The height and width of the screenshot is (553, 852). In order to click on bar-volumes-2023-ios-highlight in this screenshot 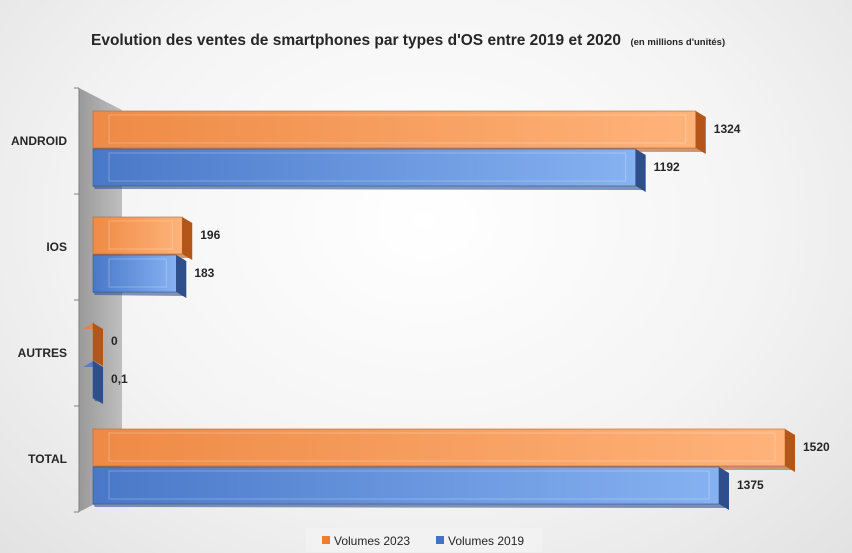, I will do `click(140, 235)`.